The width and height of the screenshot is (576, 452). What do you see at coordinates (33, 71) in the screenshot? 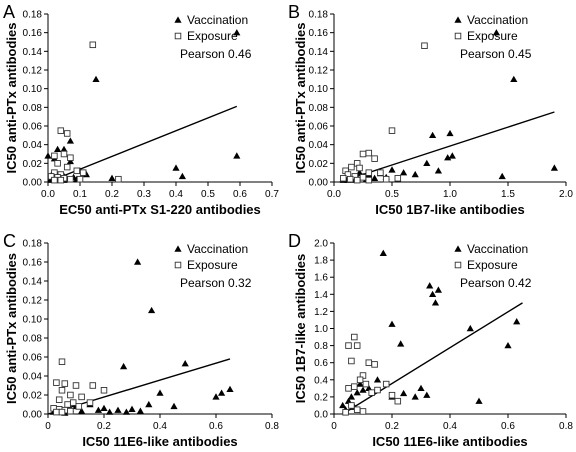
I see `y-tick-label: 0.12` at bounding box center [33, 71].